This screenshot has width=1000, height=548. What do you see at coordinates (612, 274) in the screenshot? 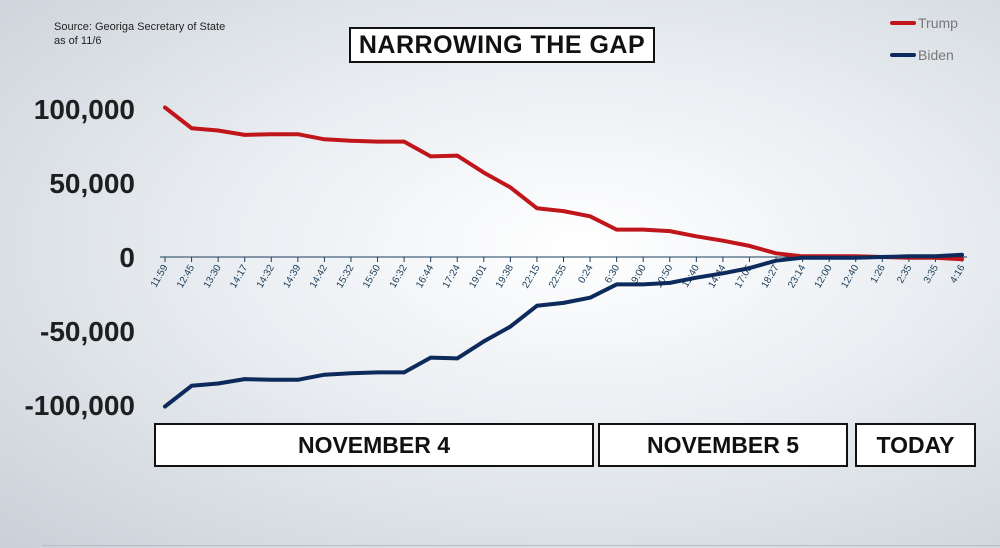
I see `x-tick-label: 6:30` at bounding box center [612, 274].